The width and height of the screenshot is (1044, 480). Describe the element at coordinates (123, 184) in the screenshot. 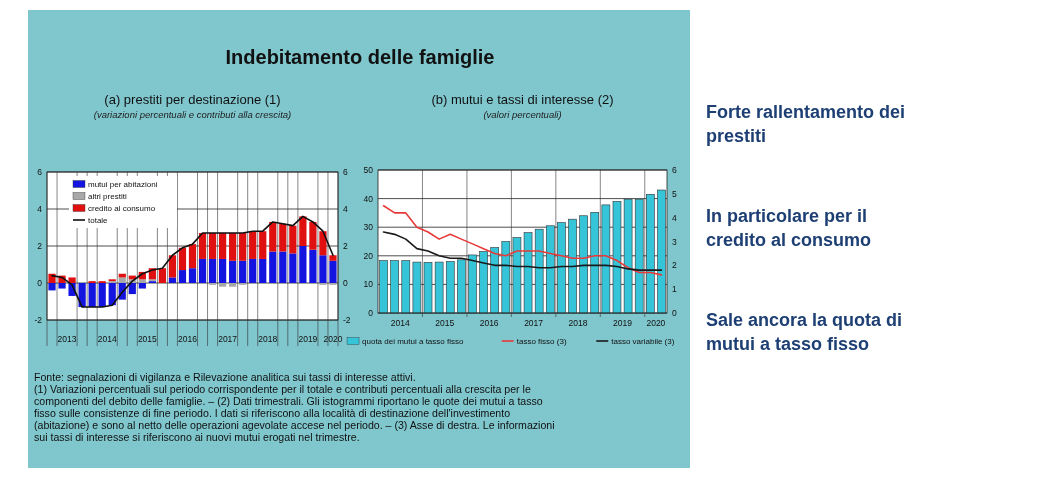

I see `legend-label: mutui per abitazioni` at that location.